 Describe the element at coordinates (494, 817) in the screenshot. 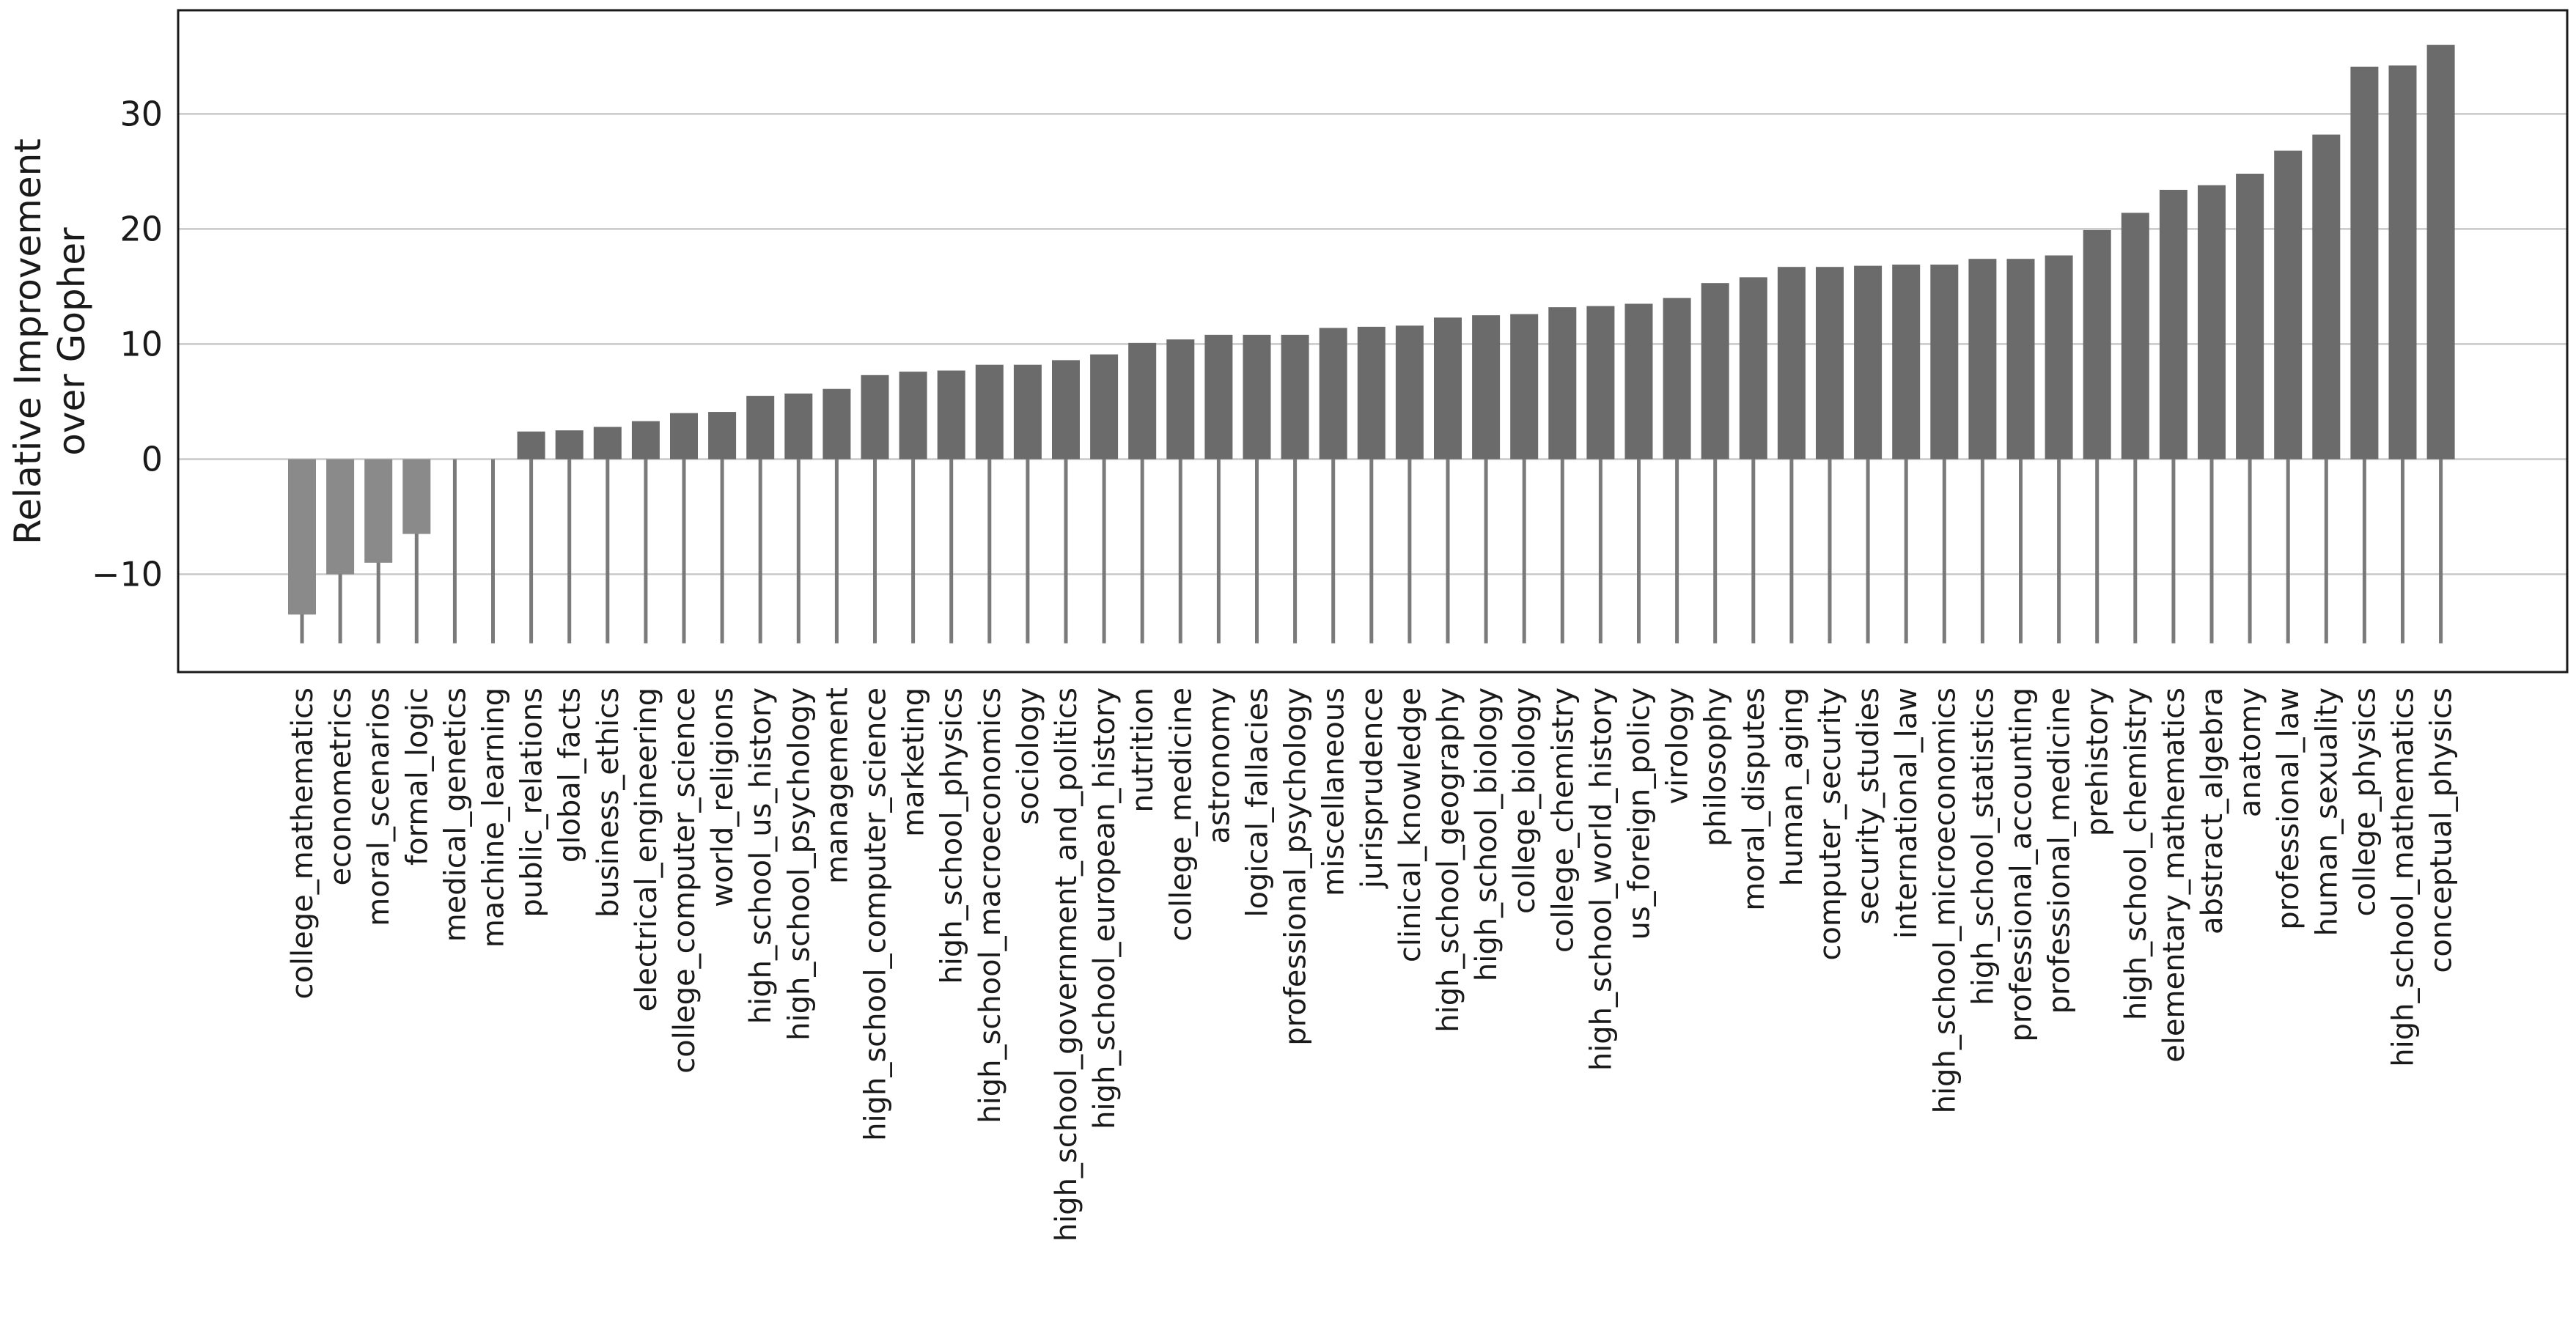

I see `x-tick-label: machine_learning` at that location.